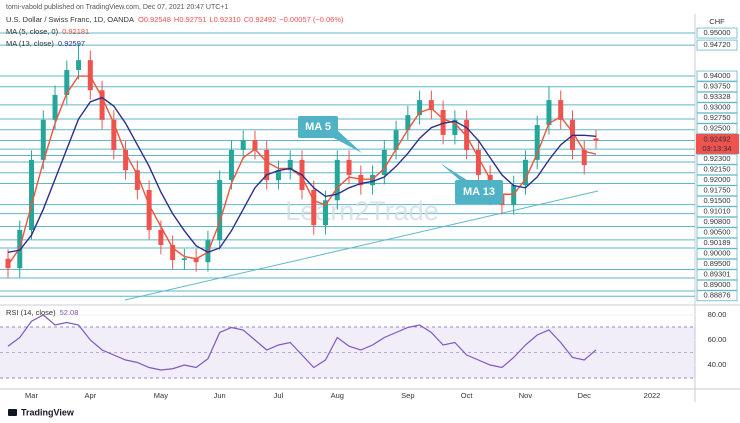  I want to click on y-tick-label: 0.88876, so click(716, 295).